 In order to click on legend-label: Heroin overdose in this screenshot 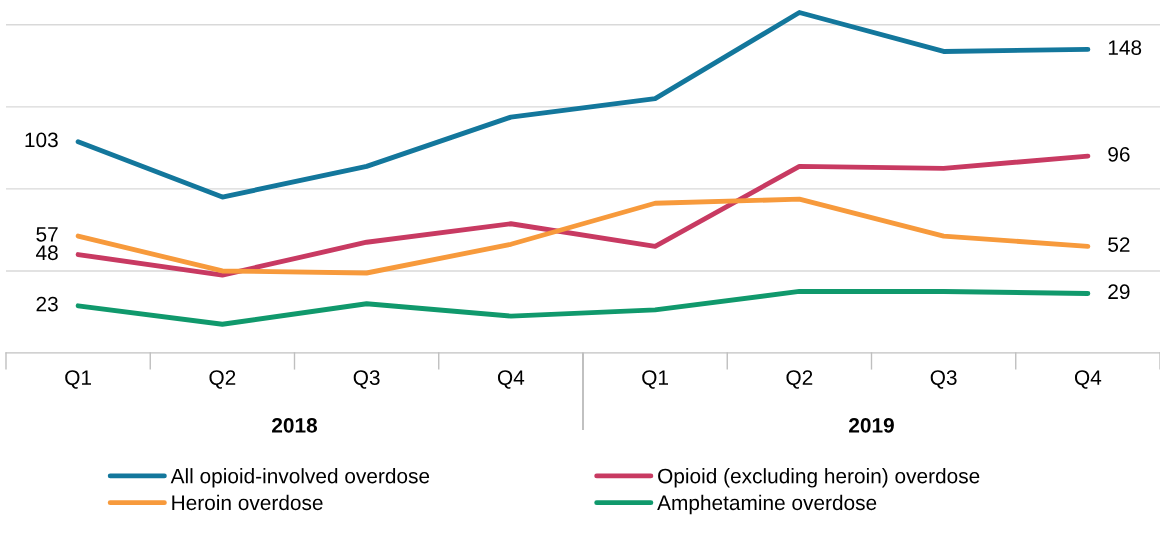, I will do `click(247, 502)`.